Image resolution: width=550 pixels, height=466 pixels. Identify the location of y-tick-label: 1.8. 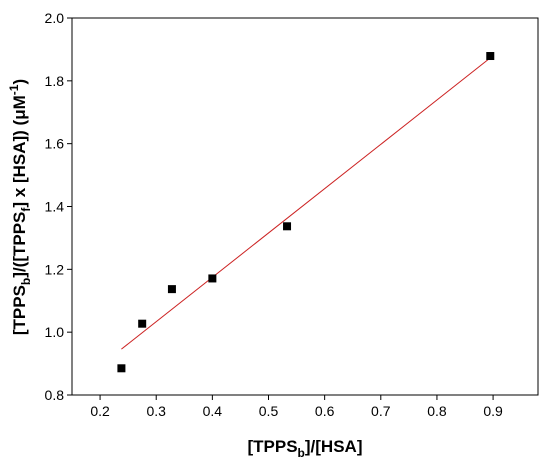
(55, 81).